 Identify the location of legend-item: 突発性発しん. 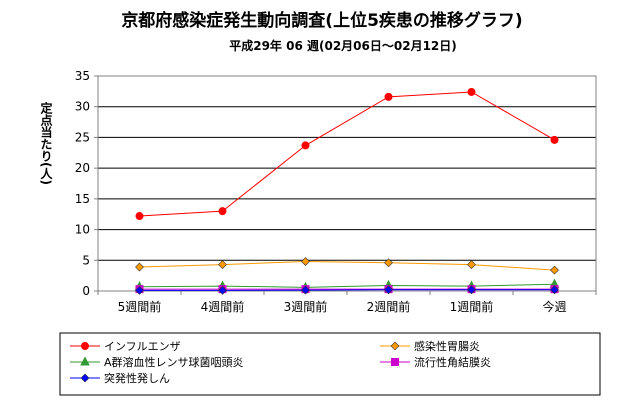
(120, 378).